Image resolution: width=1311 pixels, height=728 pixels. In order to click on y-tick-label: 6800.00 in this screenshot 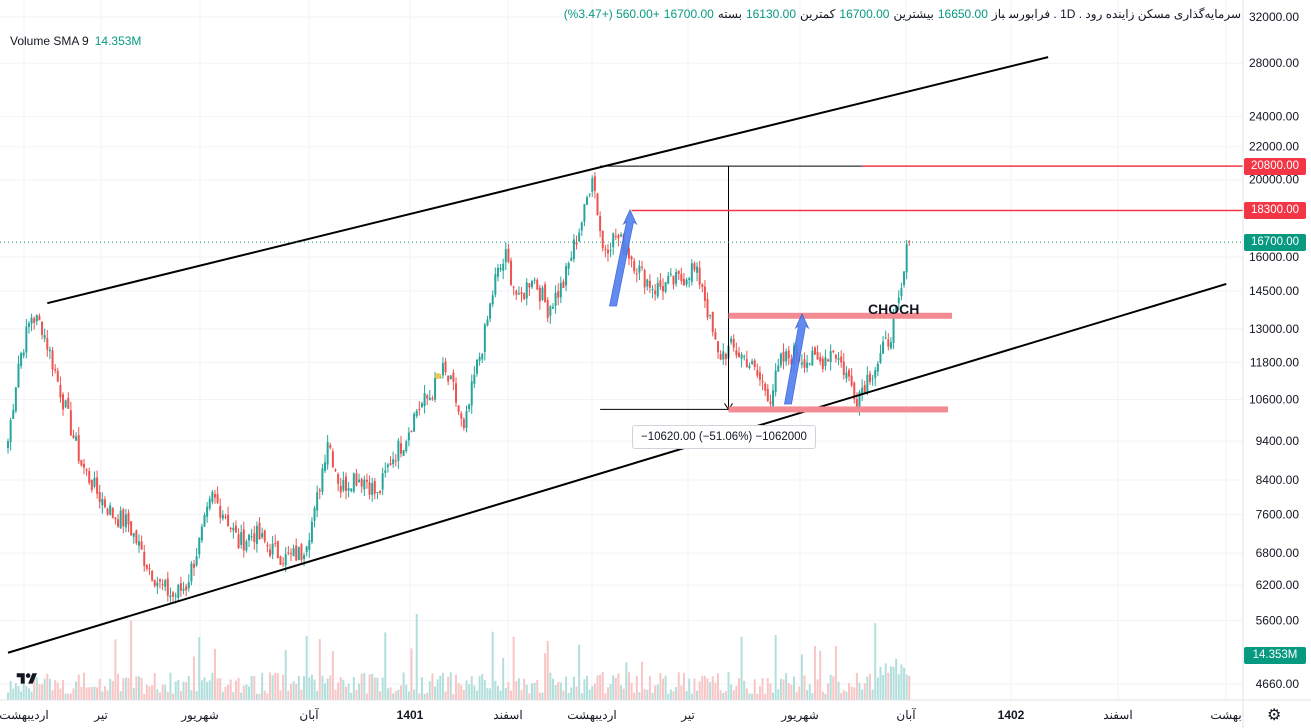, I will do `click(1278, 553)`.